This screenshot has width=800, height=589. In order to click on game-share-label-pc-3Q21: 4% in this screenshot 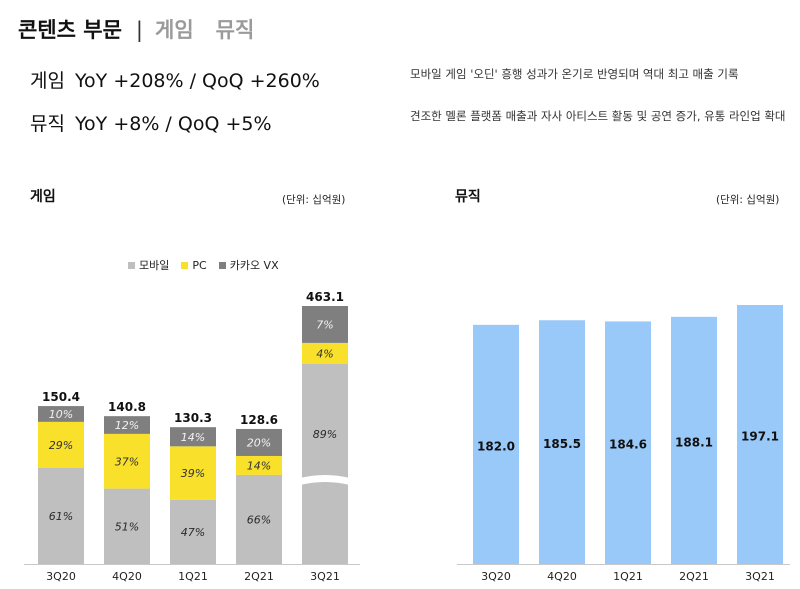, I will do `click(324, 353)`.